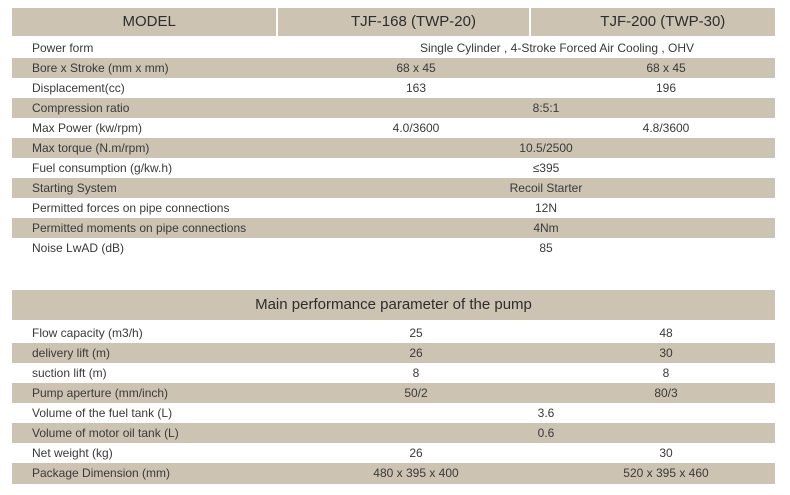  I want to click on table-row: Displacement(cc) 163 196, so click(393, 88).